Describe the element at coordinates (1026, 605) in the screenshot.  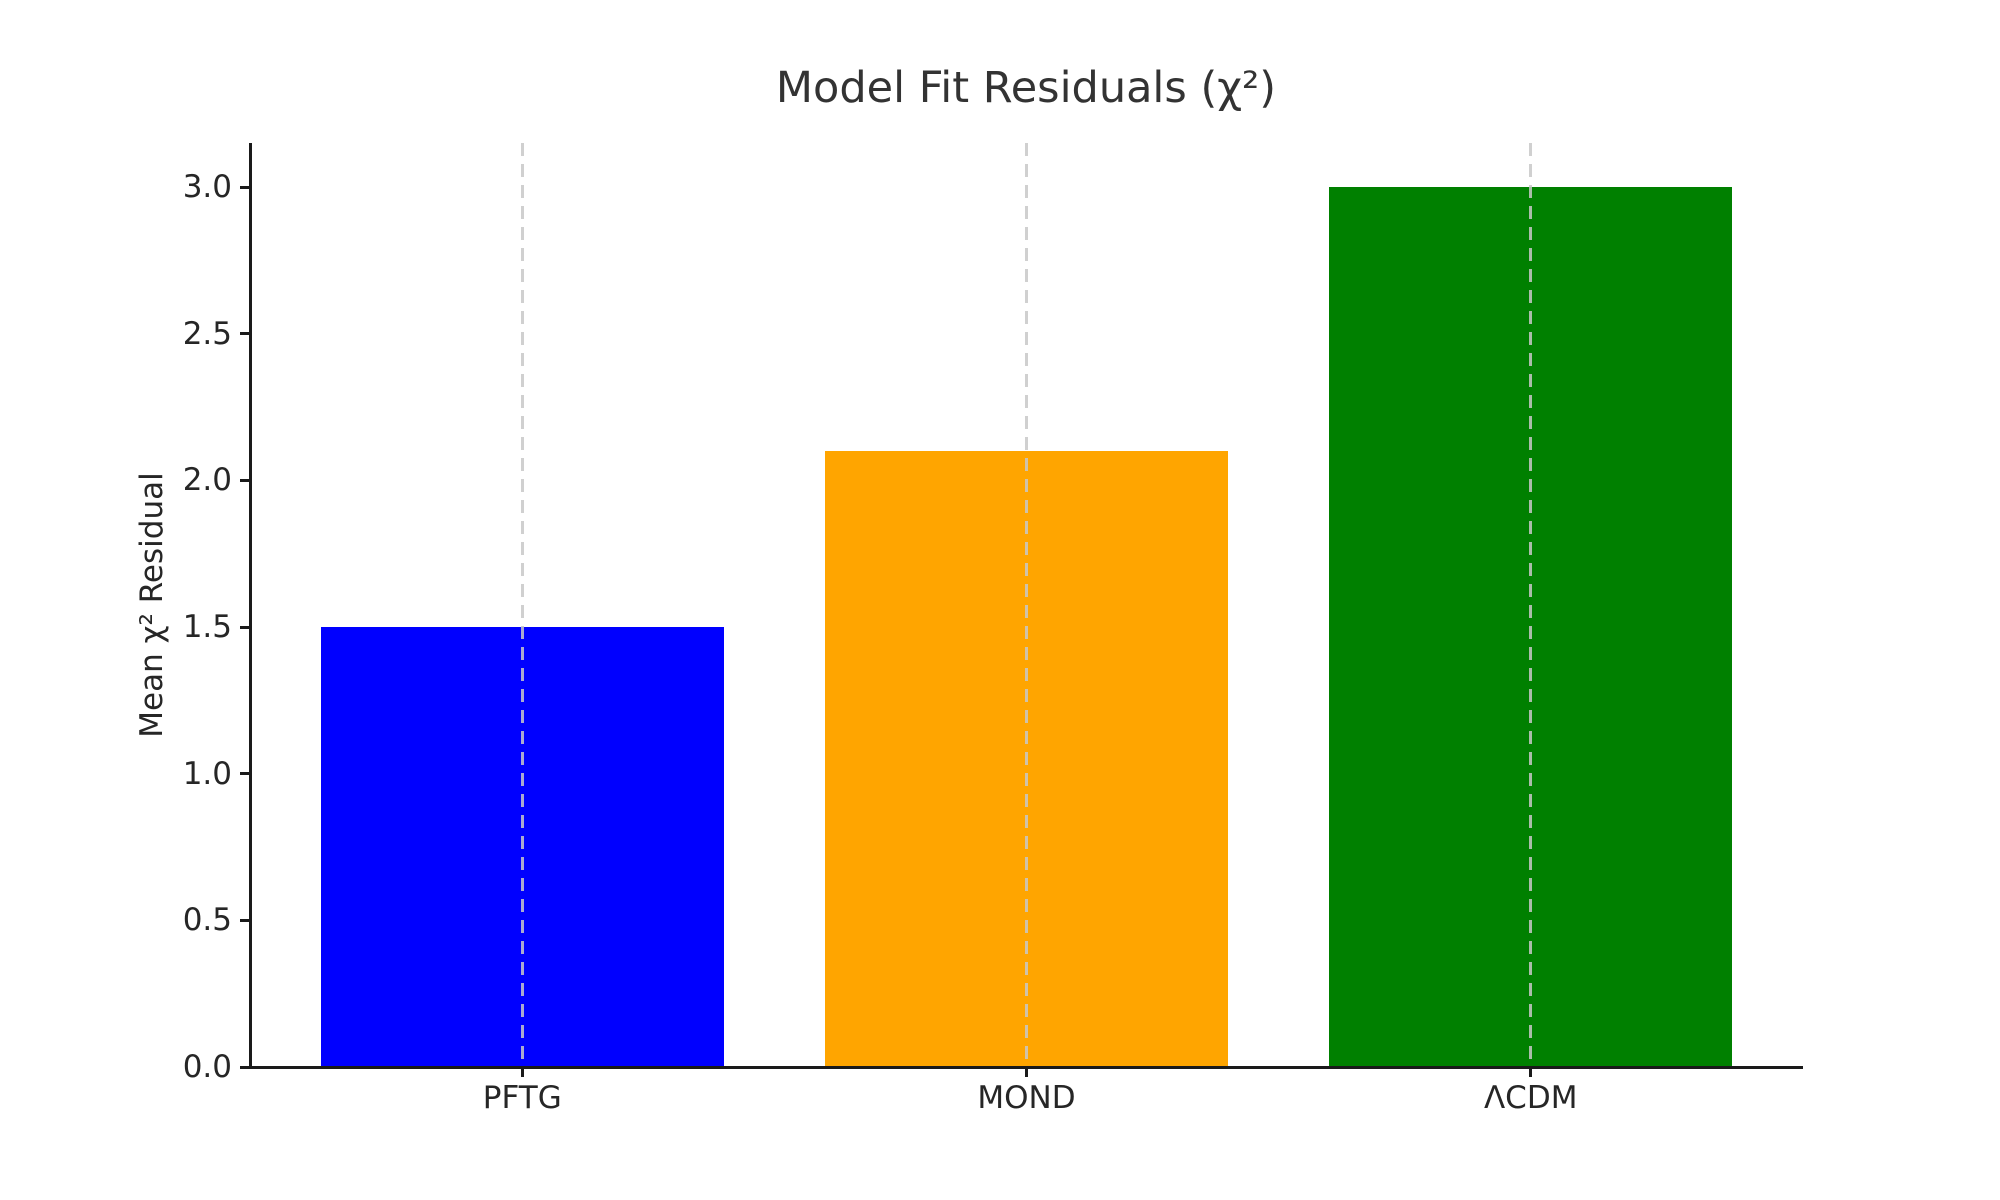
I see `gridline-MOND` at that location.